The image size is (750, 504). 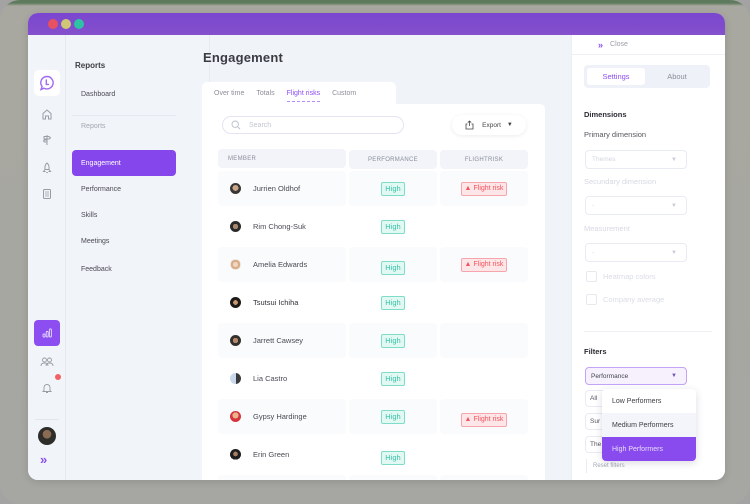 What do you see at coordinates (271, 454) in the screenshot?
I see `member-name: Erin Green` at bounding box center [271, 454].